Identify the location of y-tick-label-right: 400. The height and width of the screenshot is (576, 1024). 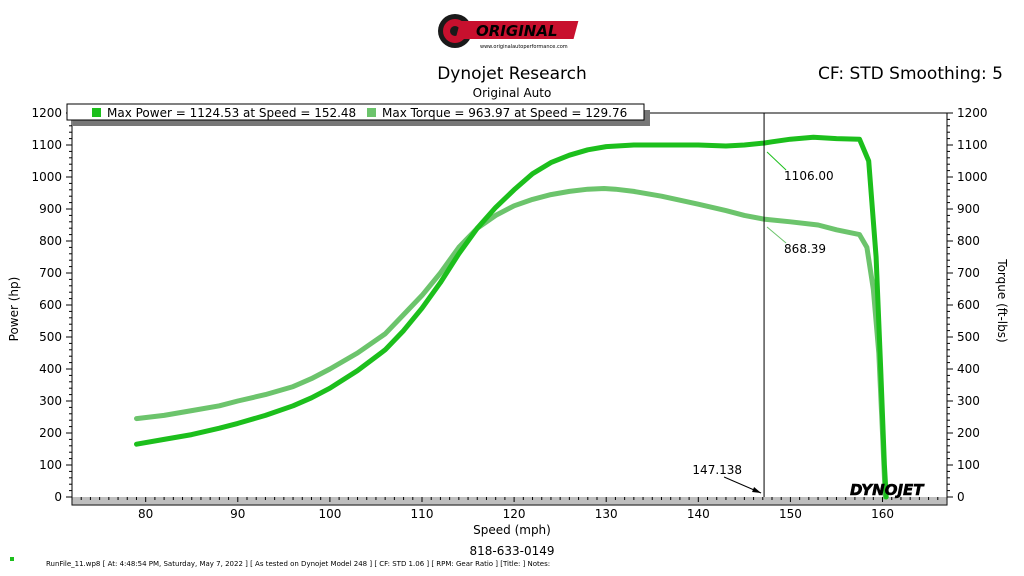
(968, 369).